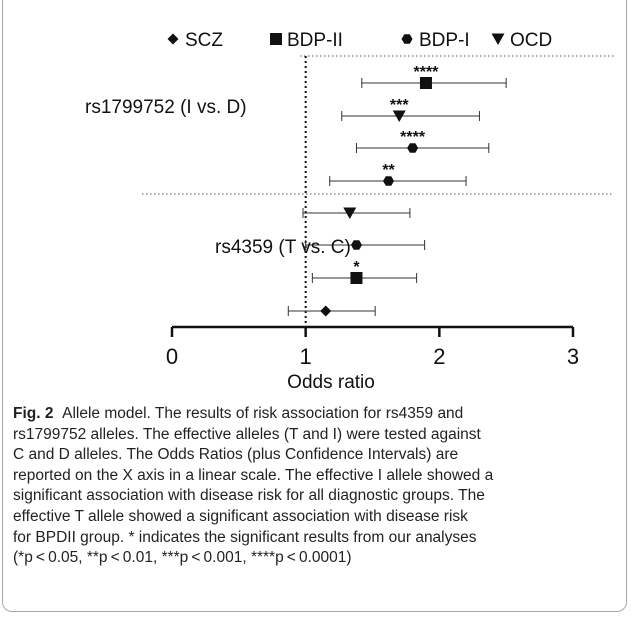 The image size is (633, 617). What do you see at coordinates (372, 359) in the screenshot?
I see `x-axis: 0 1 2 3 Odds ratio` at bounding box center [372, 359].